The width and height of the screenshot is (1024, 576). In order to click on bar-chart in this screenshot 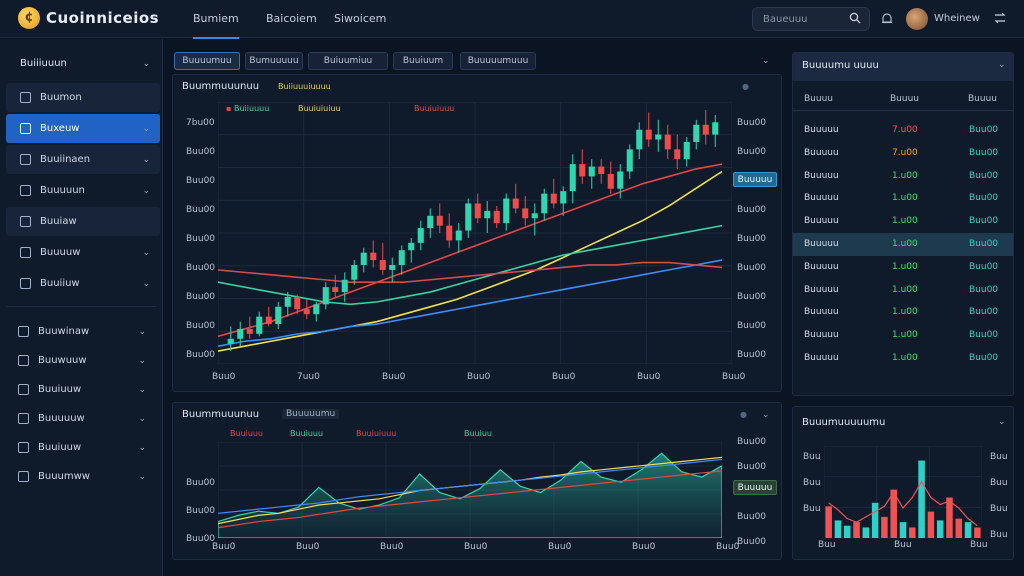, I will do `click(903, 492)`.